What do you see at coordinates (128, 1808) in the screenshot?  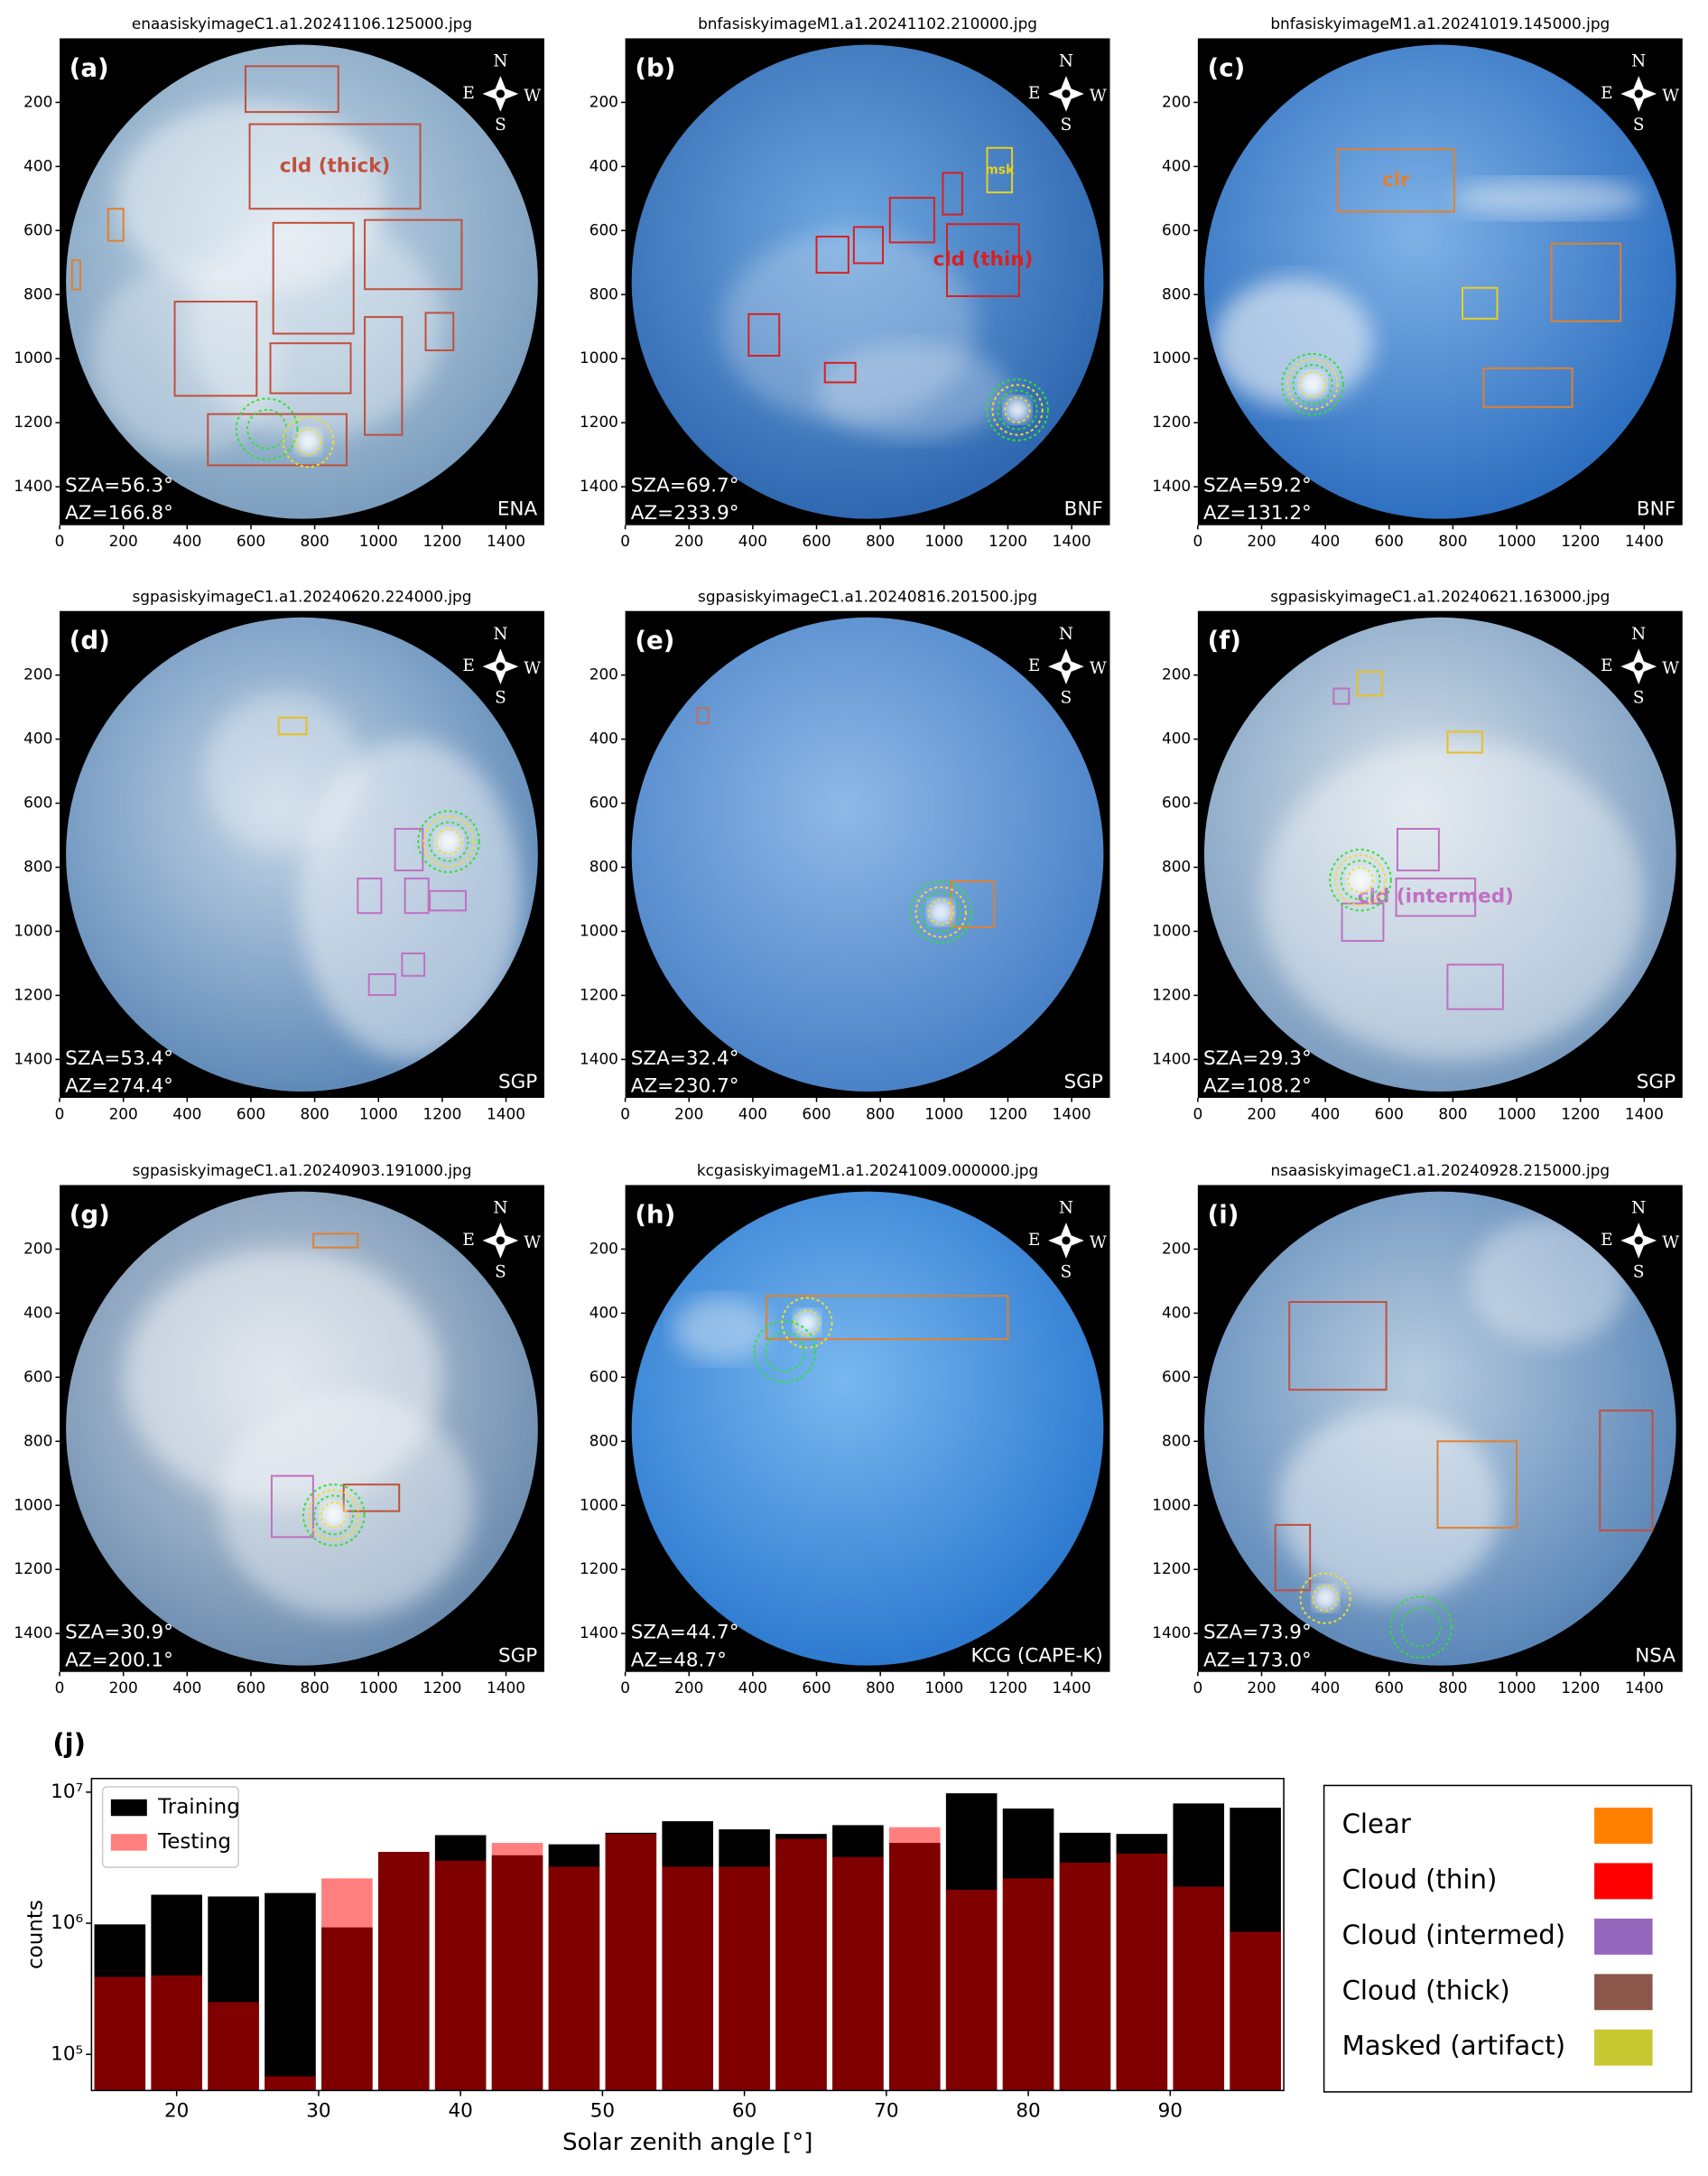 I see `legend-swatch` at bounding box center [128, 1808].